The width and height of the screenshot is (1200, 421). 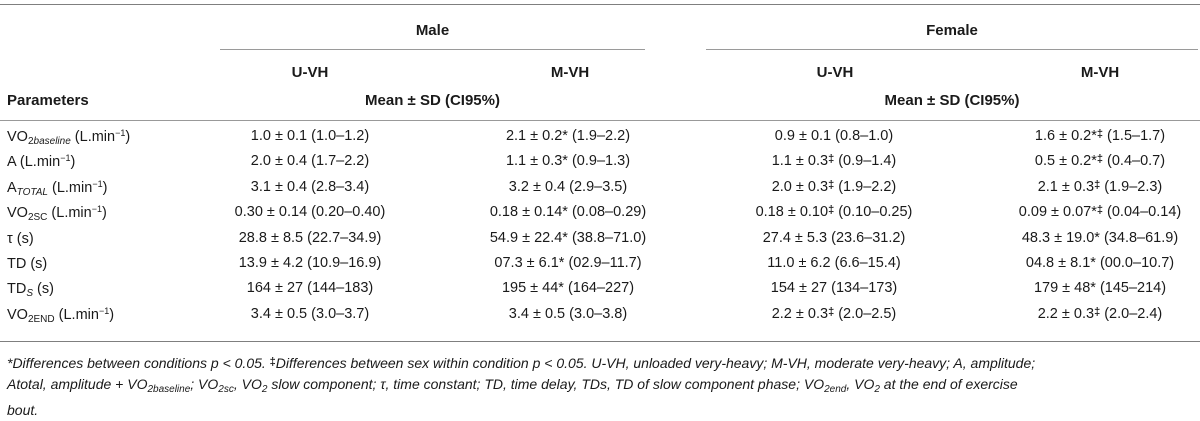 What do you see at coordinates (12, 188) in the screenshot?
I see `row-label-main: A` at bounding box center [12, 188].